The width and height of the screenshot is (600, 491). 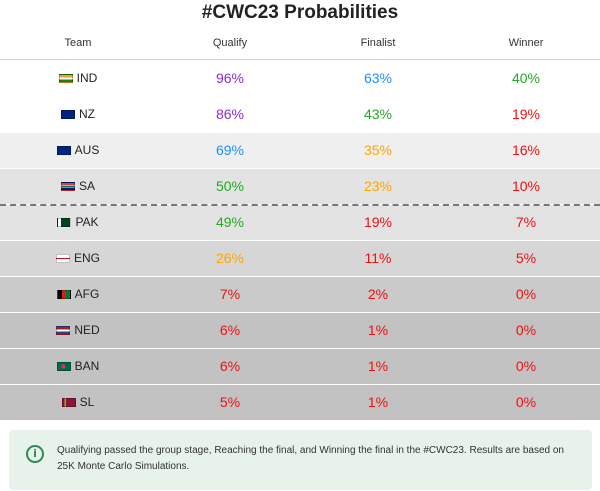 I want to click on qualify-value: 26%, so click(x=230, y=258).